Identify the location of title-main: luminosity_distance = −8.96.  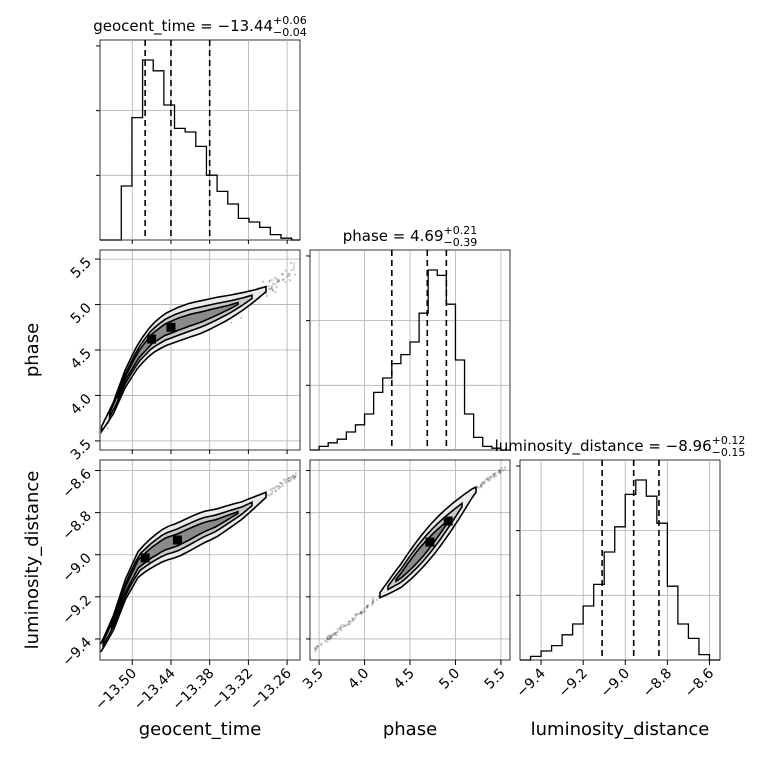
(603, 446).